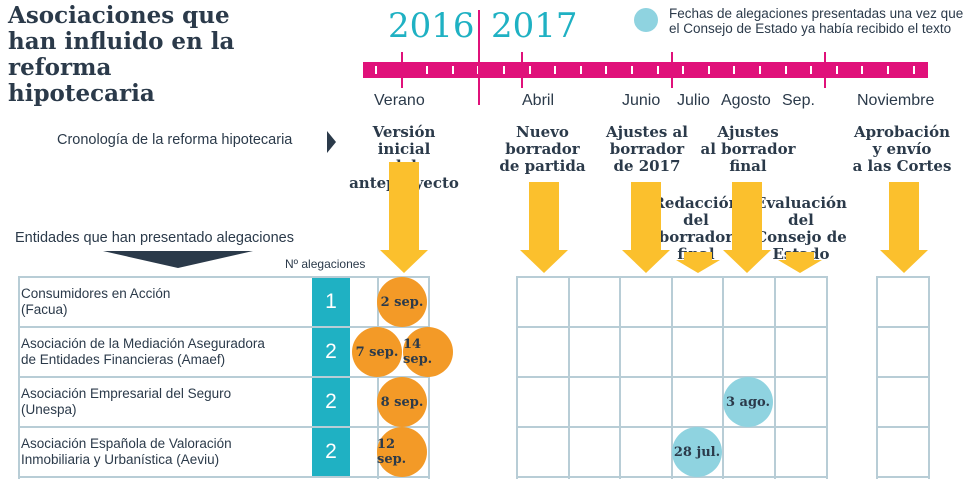  What do you see at coordinates (645, 70) in the screenshot?
I see `timeline-bar` at bounding box center [645, 70].